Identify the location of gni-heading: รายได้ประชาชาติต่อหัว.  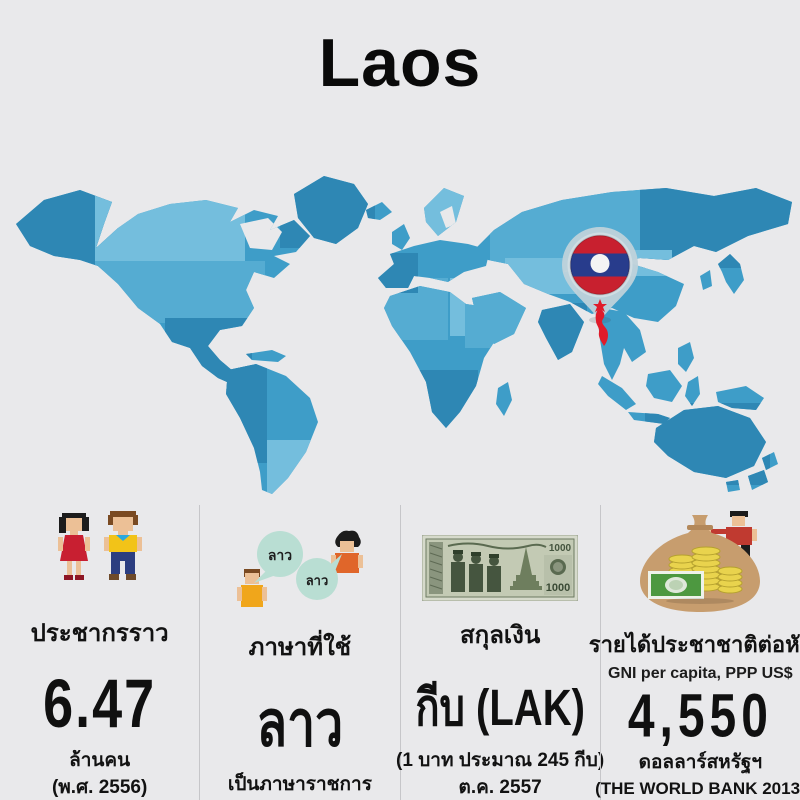
(694, 644).